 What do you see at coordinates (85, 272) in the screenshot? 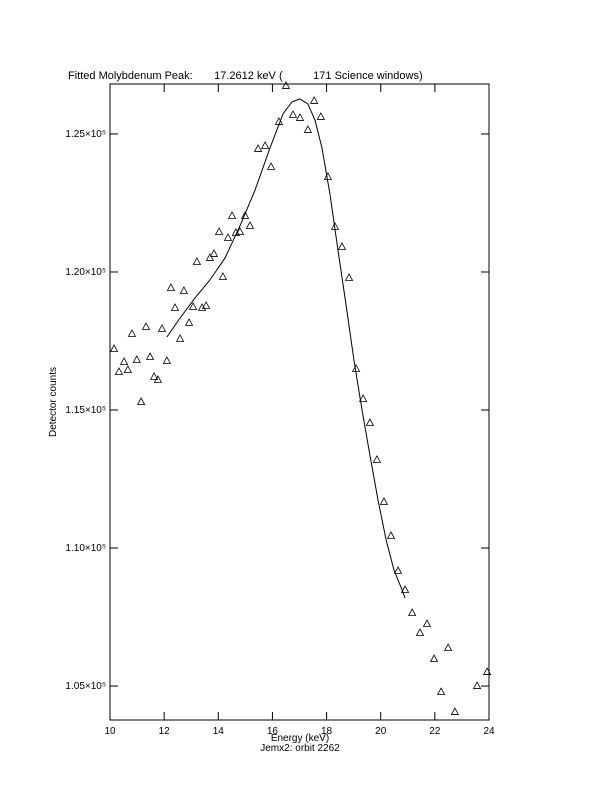
I see `y-tick-label: 1.20×10⁵` at bounding box center [85, 272].